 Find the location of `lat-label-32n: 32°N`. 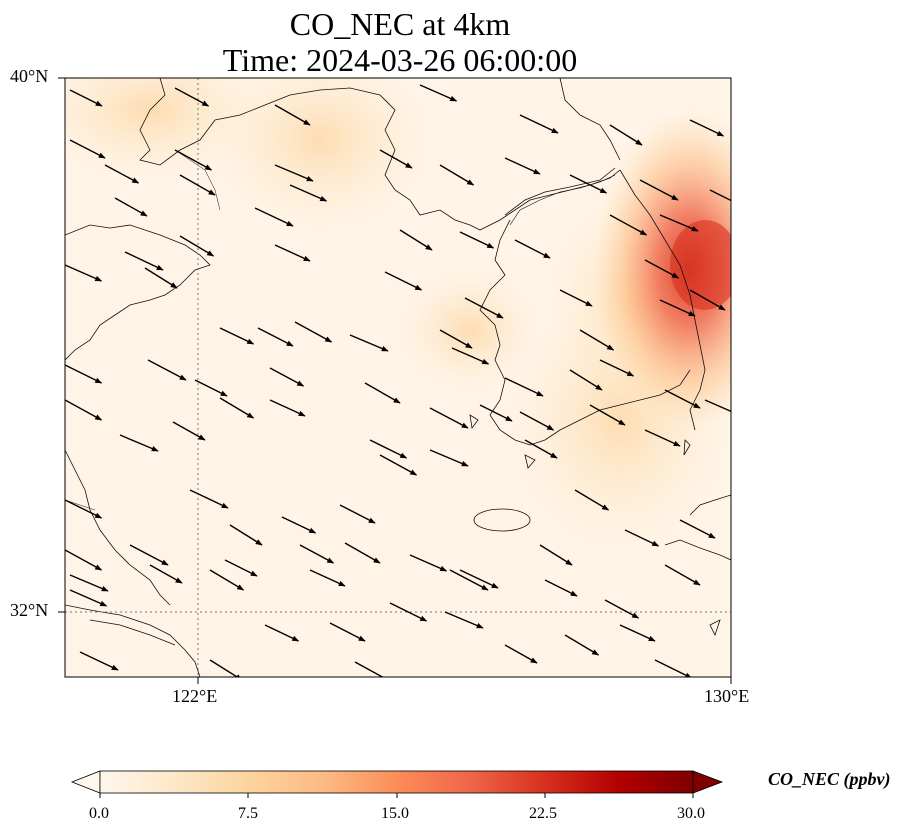

lat-label-32n: 32°N is located at coordinates (29, 610).